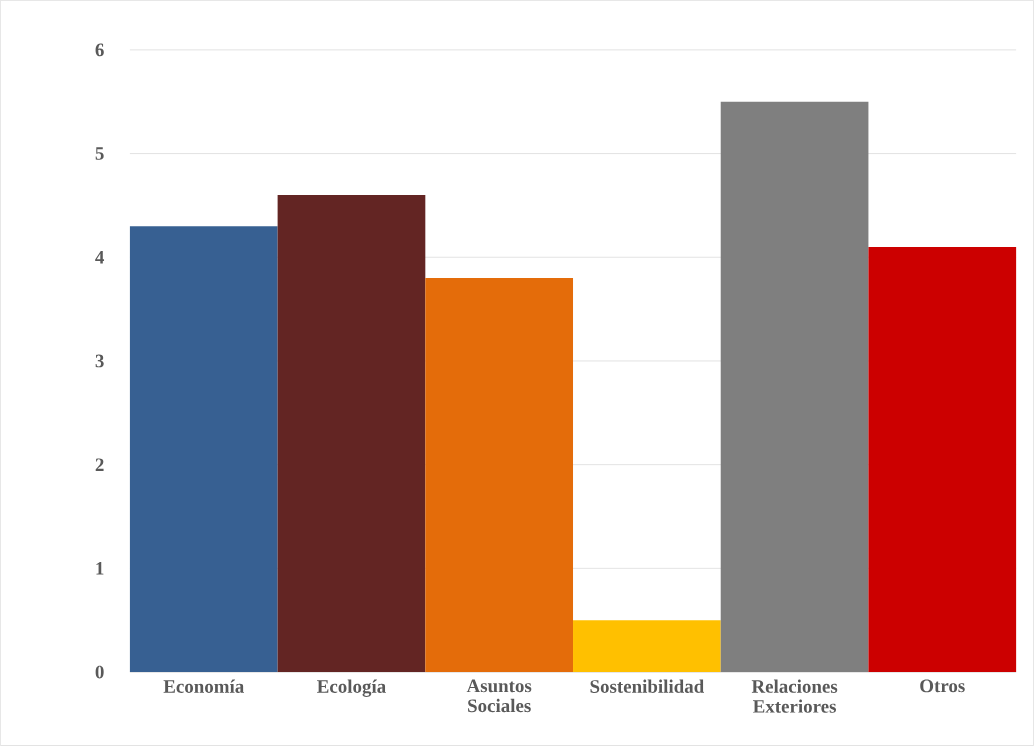  Describe the element at coordinates (99, 672) in the screenshot. I see `y-tick-label: 0` at that location.